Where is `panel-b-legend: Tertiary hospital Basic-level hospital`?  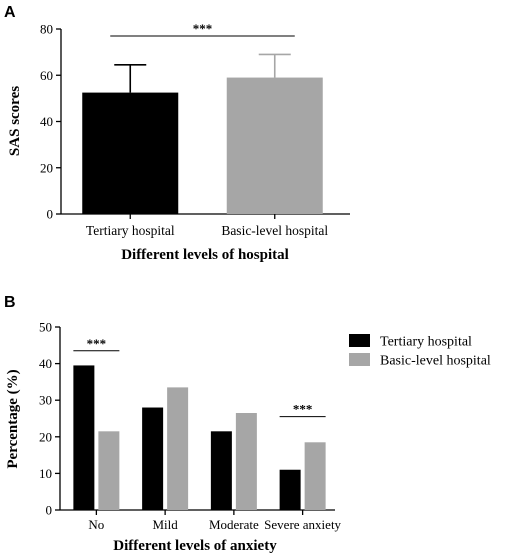 panel-b-legend: Tertiary hospital Basic-level hospital is located at coordinates (420, 351).